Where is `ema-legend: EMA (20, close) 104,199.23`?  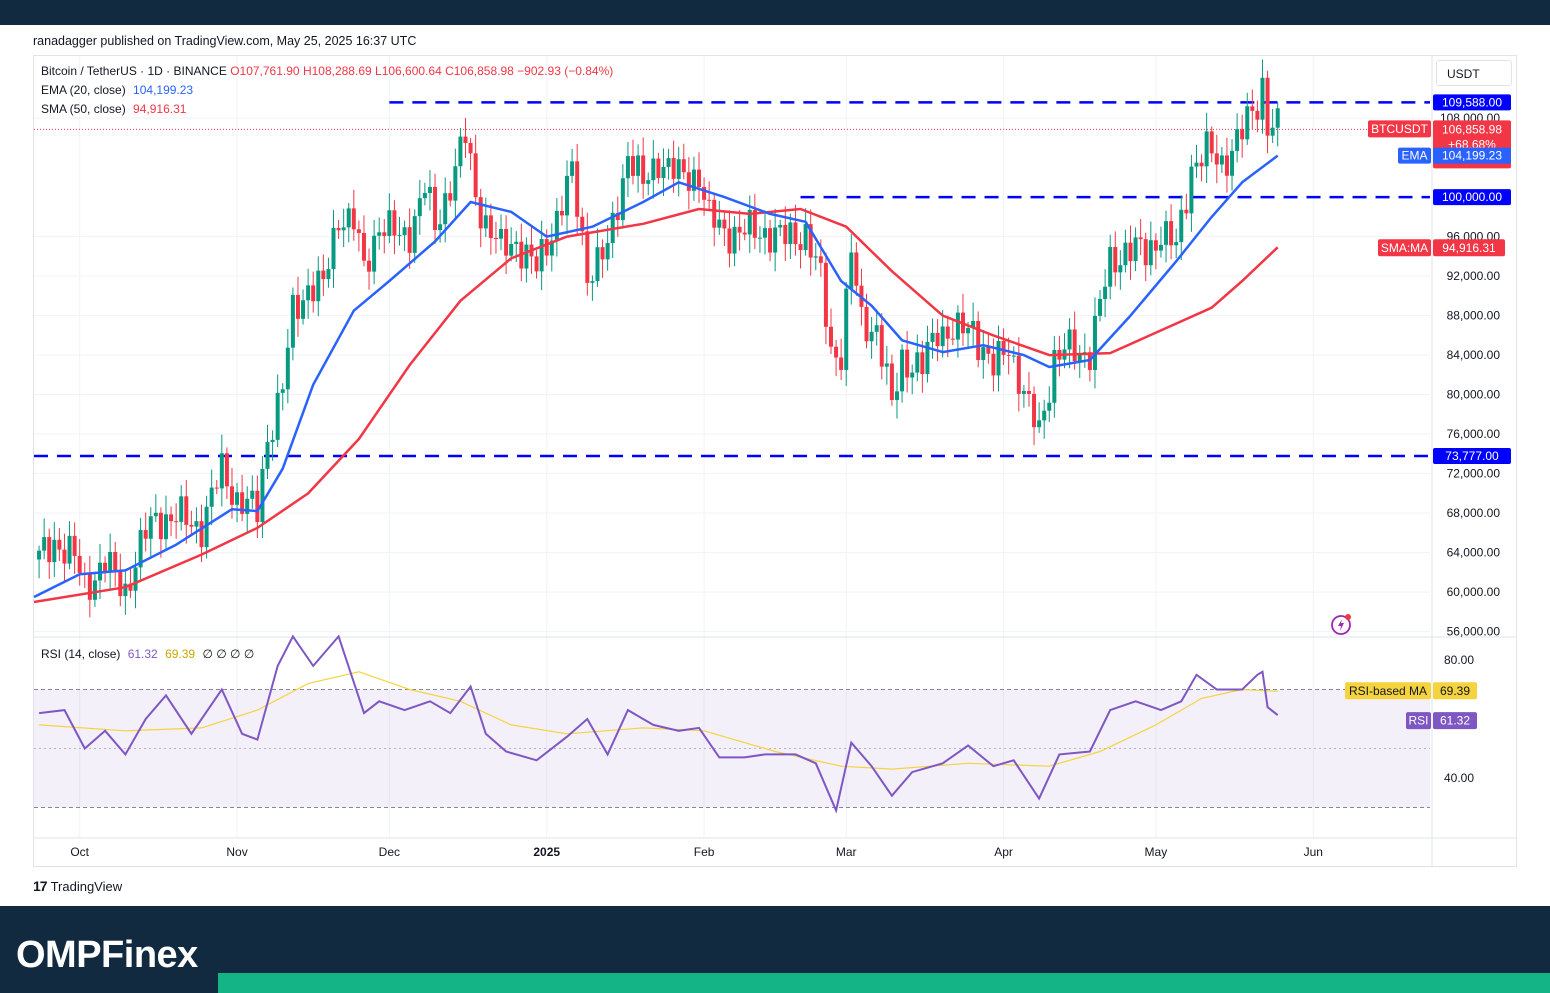 ema-legend: EMA (20, close) 104,199.23 is located at coordinates (117, 90).